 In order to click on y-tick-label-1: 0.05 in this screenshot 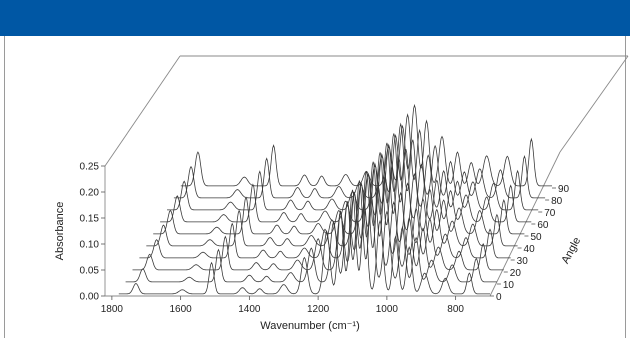, I will do `click(90, 271)`.